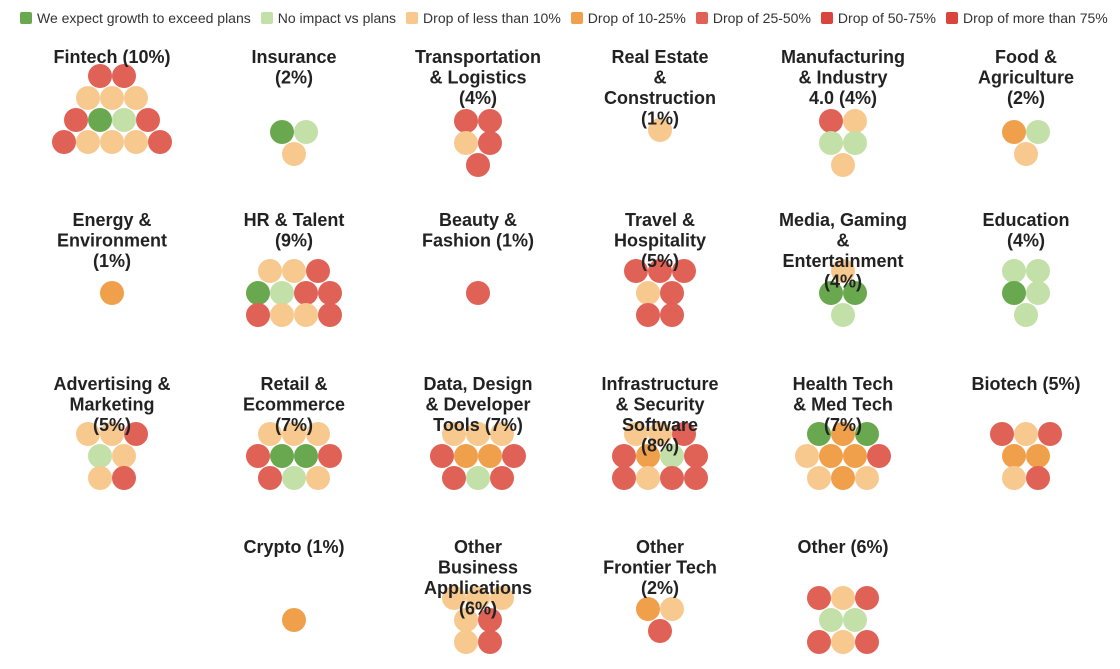 The width and height of the screenshot is (1120, 669). Describe the element at coordinates (478, 578) in the screenshot. I see `panel-title: Other Business Applications (6%)` at that location.